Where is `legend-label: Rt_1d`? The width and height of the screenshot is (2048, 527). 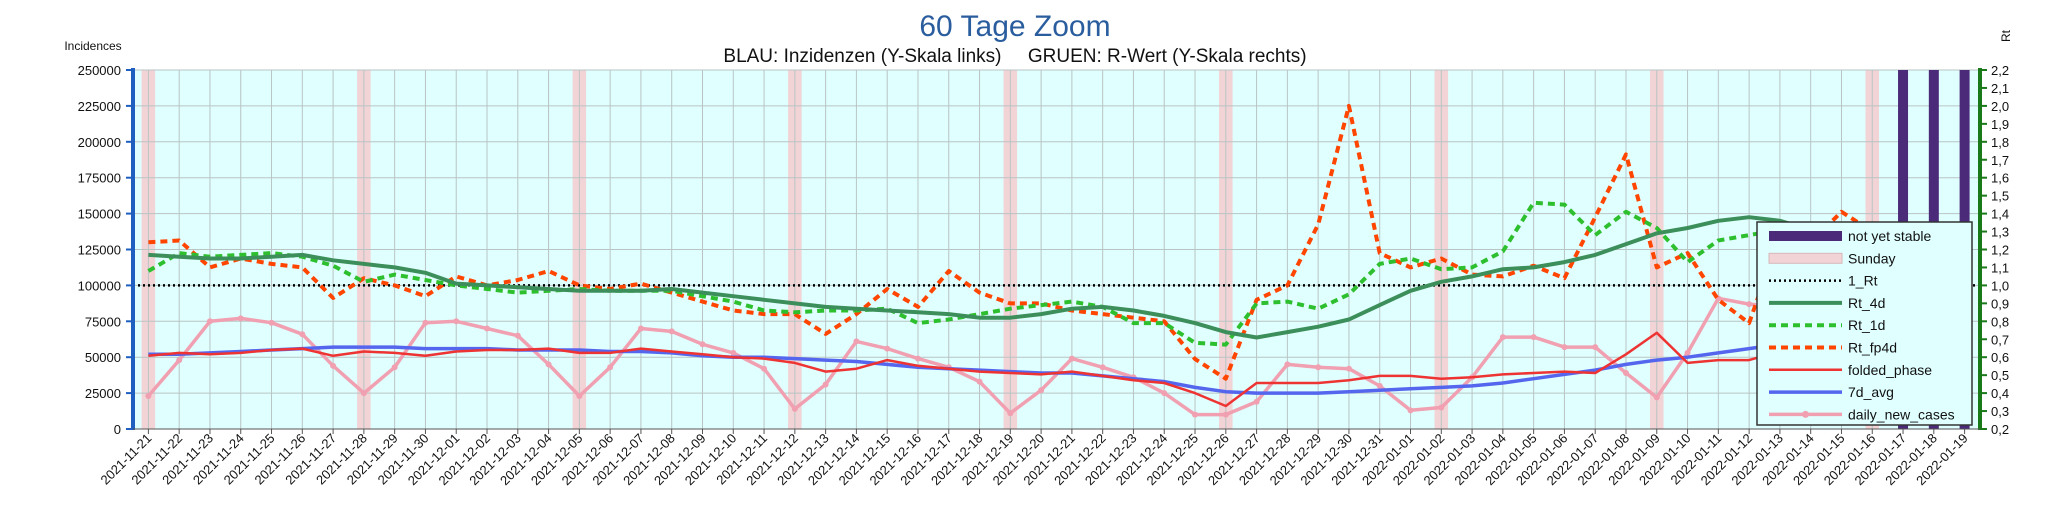
legend-label: Rt_1d is located at coordinates (1866, 325).